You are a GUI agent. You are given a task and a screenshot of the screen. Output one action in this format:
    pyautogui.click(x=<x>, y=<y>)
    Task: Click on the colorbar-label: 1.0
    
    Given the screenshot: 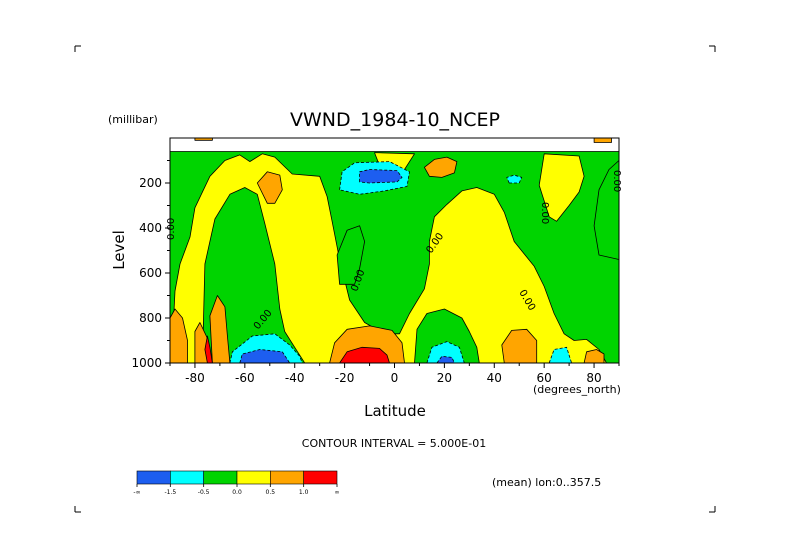 What is the action you would take?
    pyautogui.click(x=304, y=492)
    